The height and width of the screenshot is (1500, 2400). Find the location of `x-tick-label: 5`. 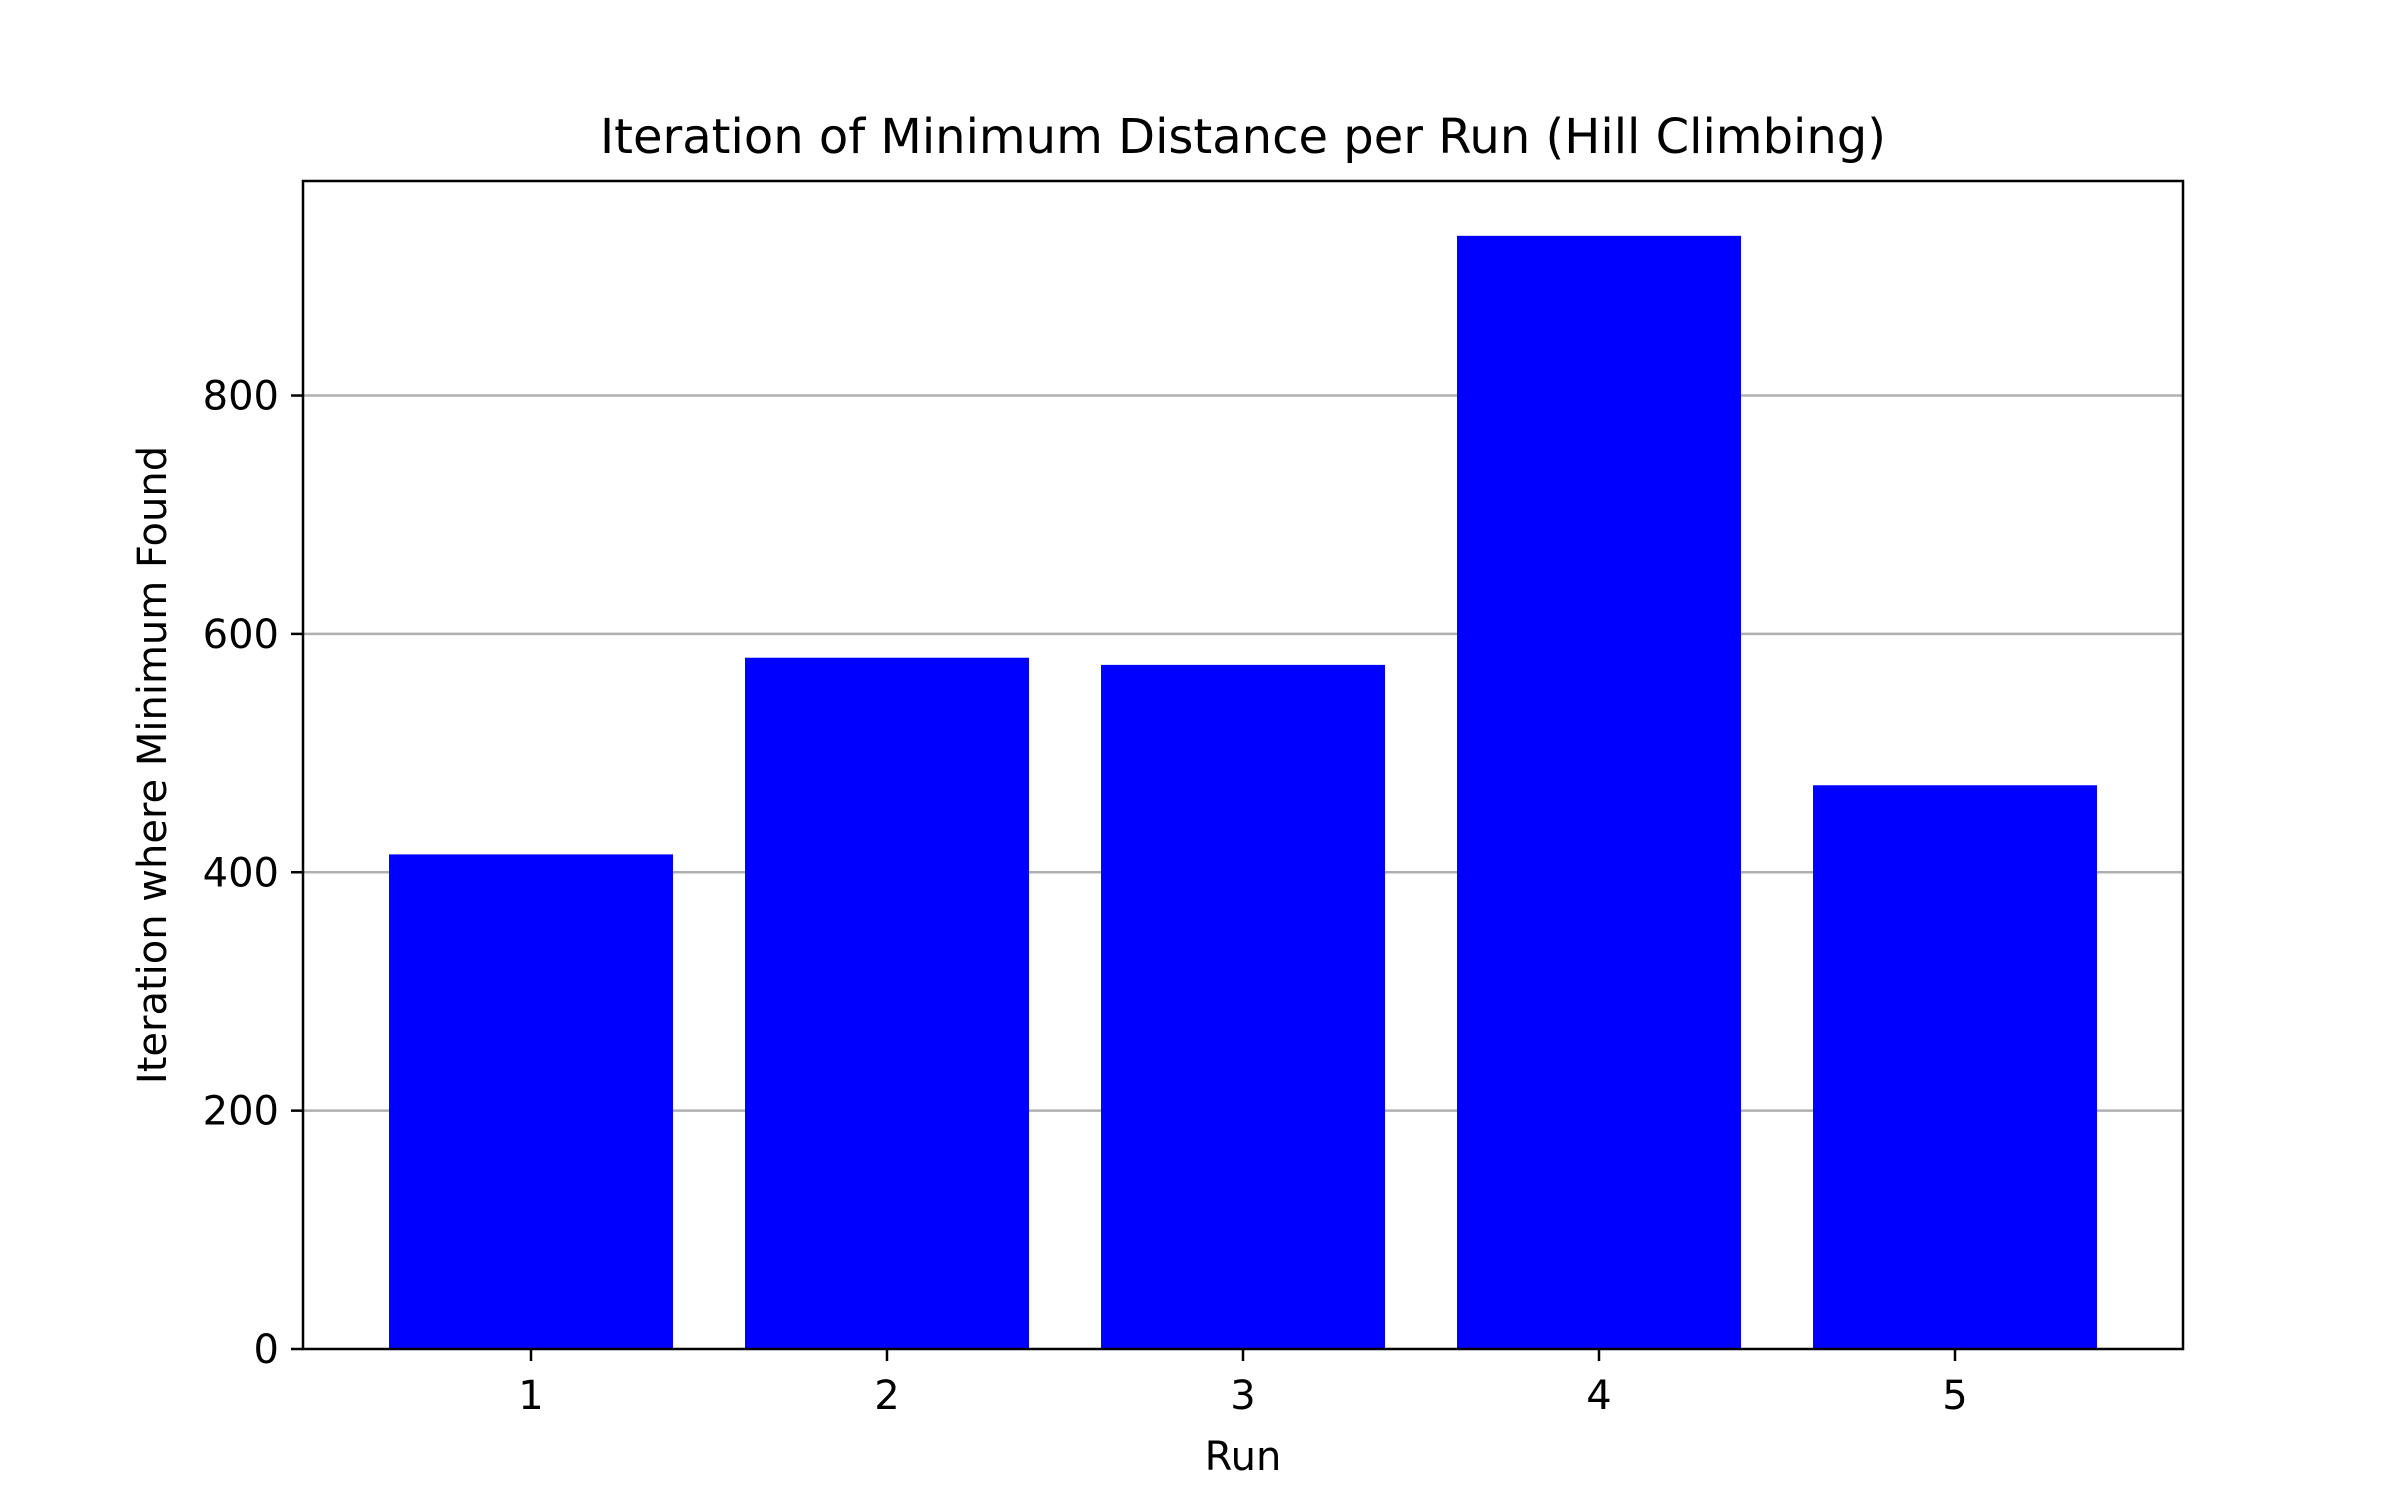

x-tick-label: 5 is located at coordinates (1954, 1396).